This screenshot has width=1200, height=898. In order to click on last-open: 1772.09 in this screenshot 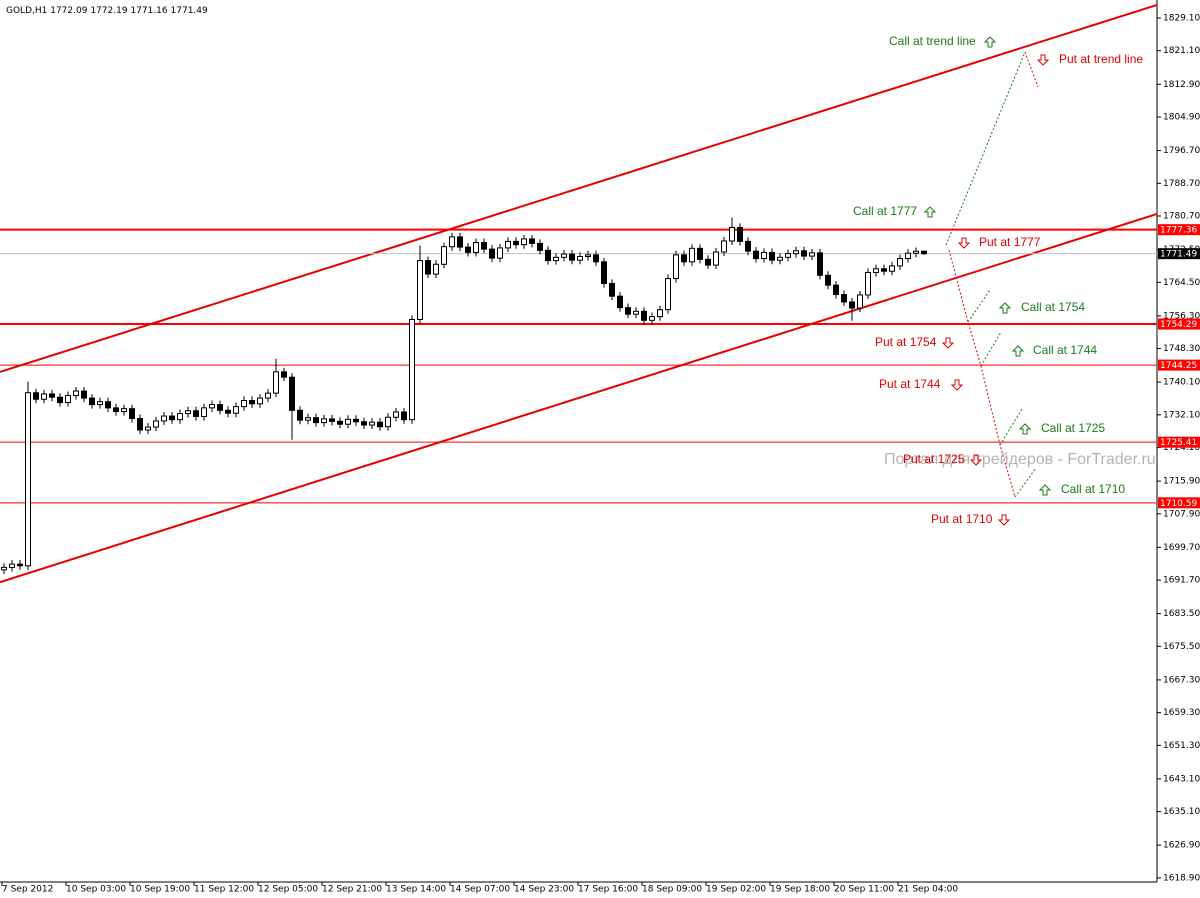, I will do `click(68, 11)`.